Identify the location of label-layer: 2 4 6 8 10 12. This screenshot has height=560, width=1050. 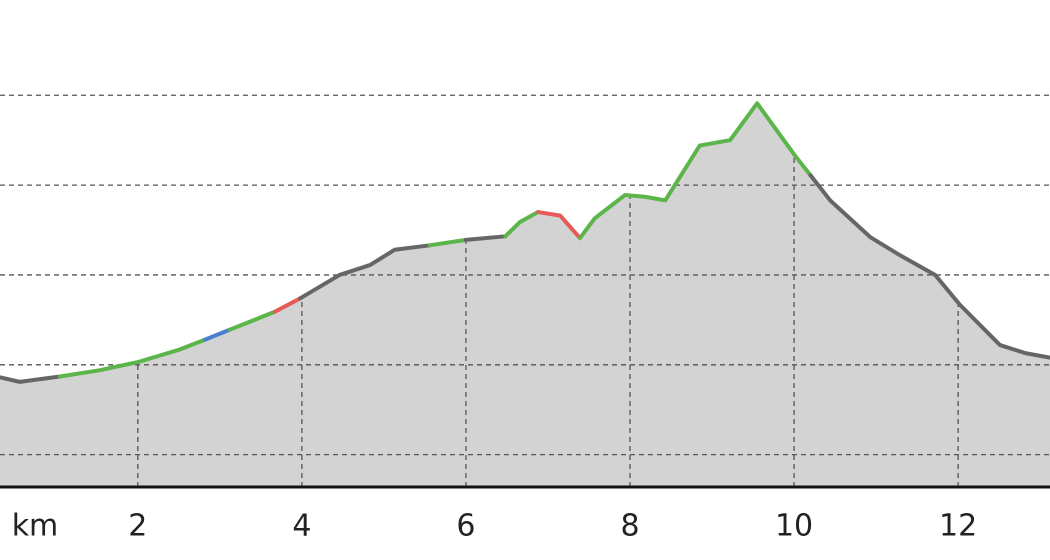
(552, 526).